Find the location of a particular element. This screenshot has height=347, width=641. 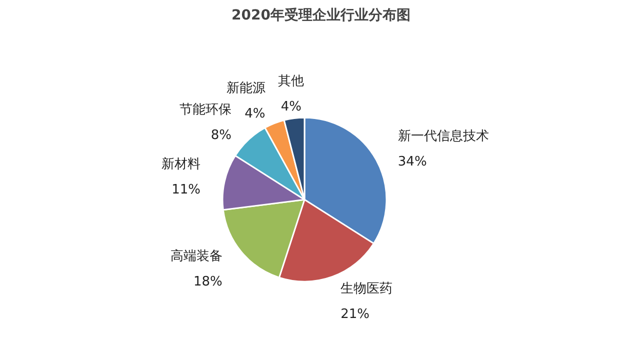

data-label: 34% is located at coordinates (412, 162).